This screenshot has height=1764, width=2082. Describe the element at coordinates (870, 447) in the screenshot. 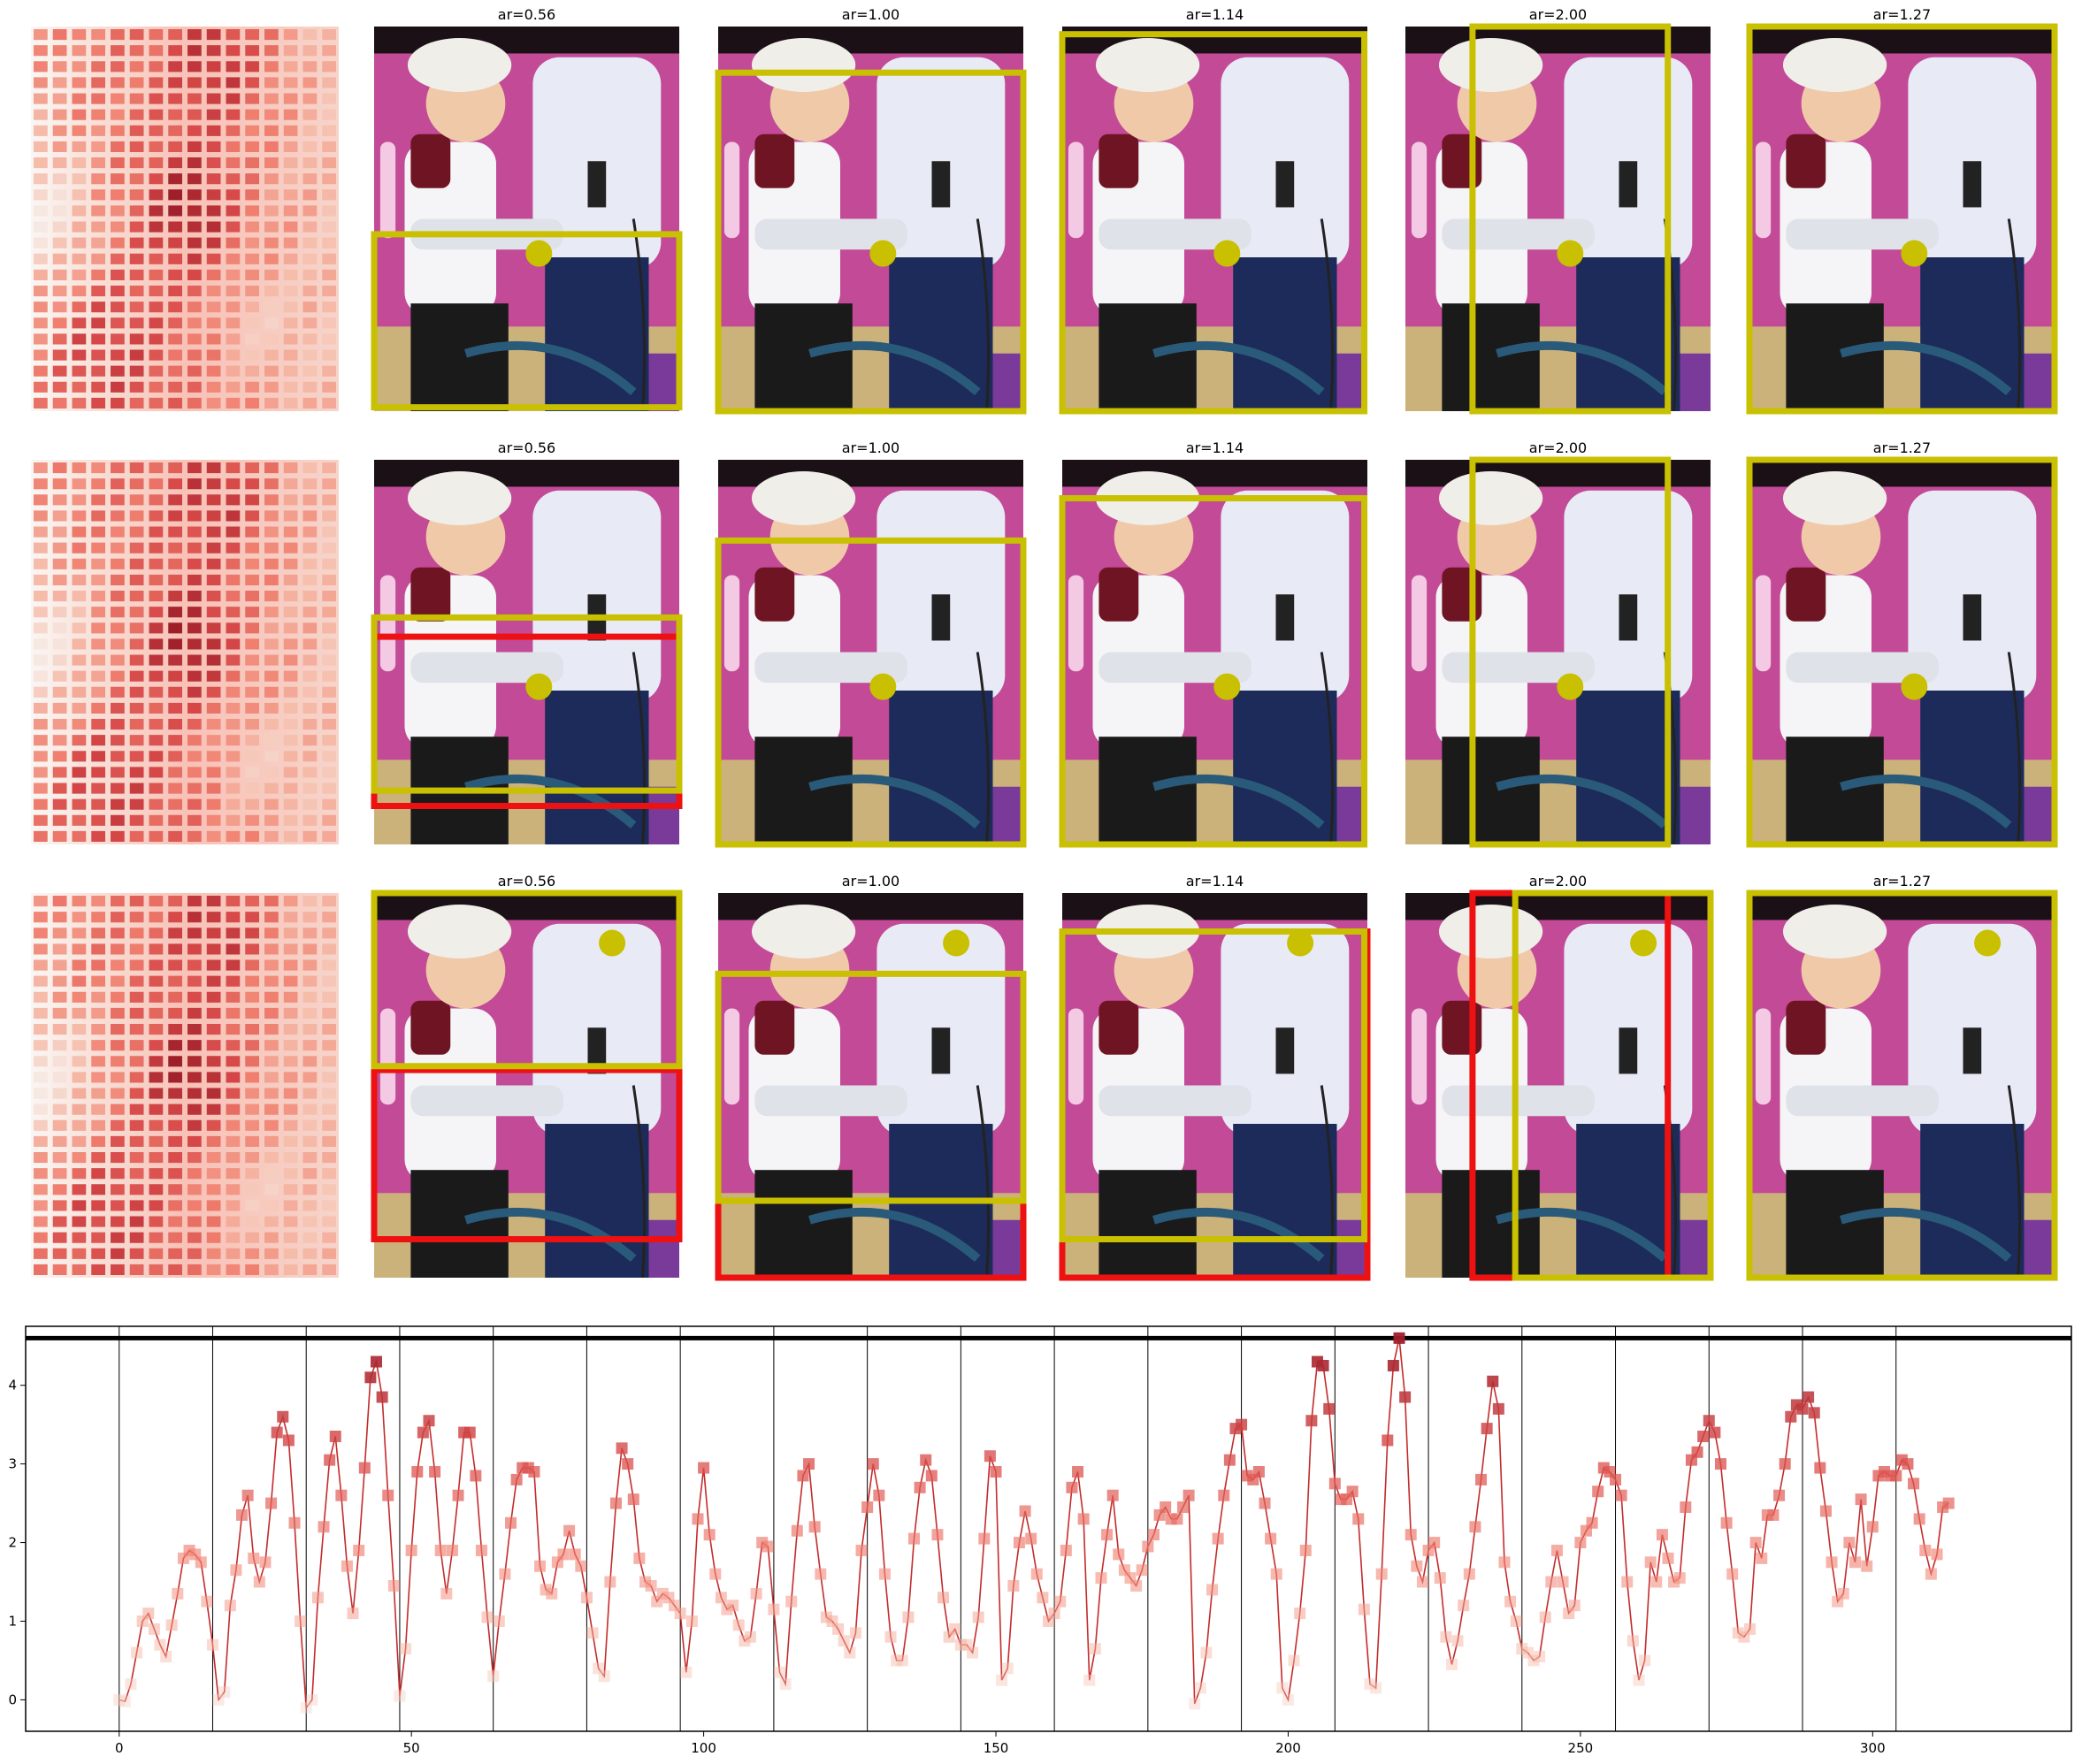

I see `panel-title: ar=1.00` at that location.